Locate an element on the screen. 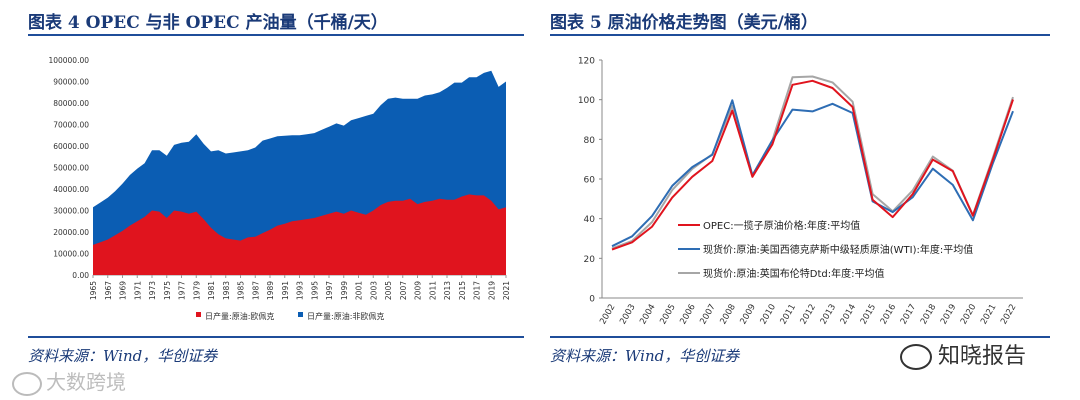  y-tick-label: 80000.00 is located at coordinates (71, 103).